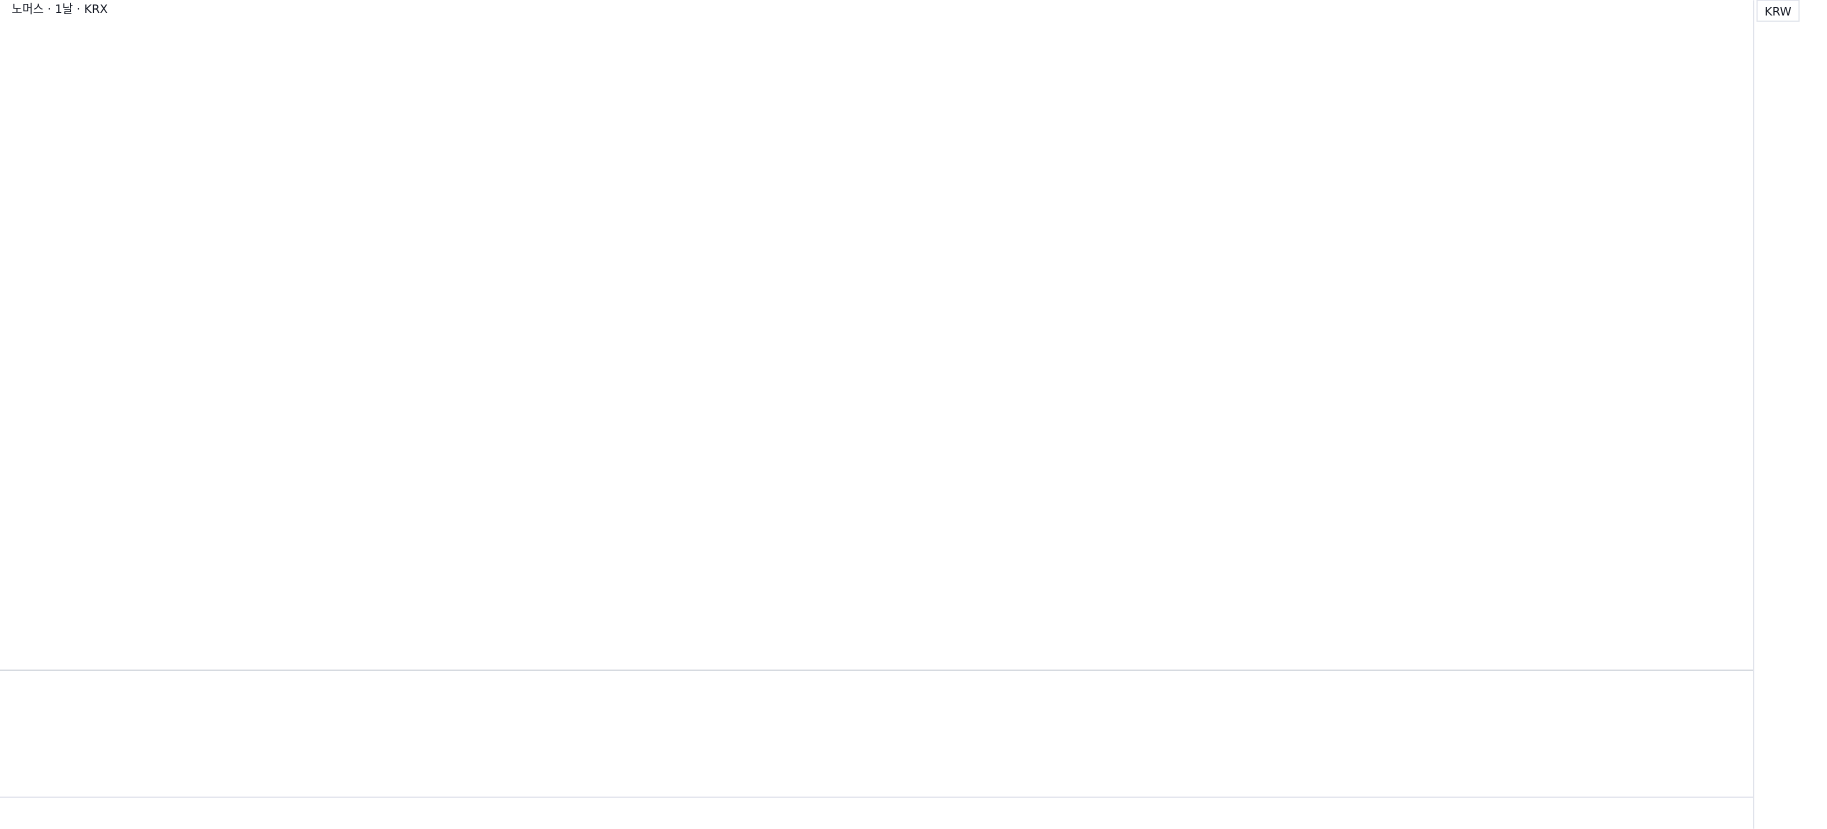 The width and height of the screenshot is (1827, 829). I want to click on currency-label: KRW, so click(1778, 11).